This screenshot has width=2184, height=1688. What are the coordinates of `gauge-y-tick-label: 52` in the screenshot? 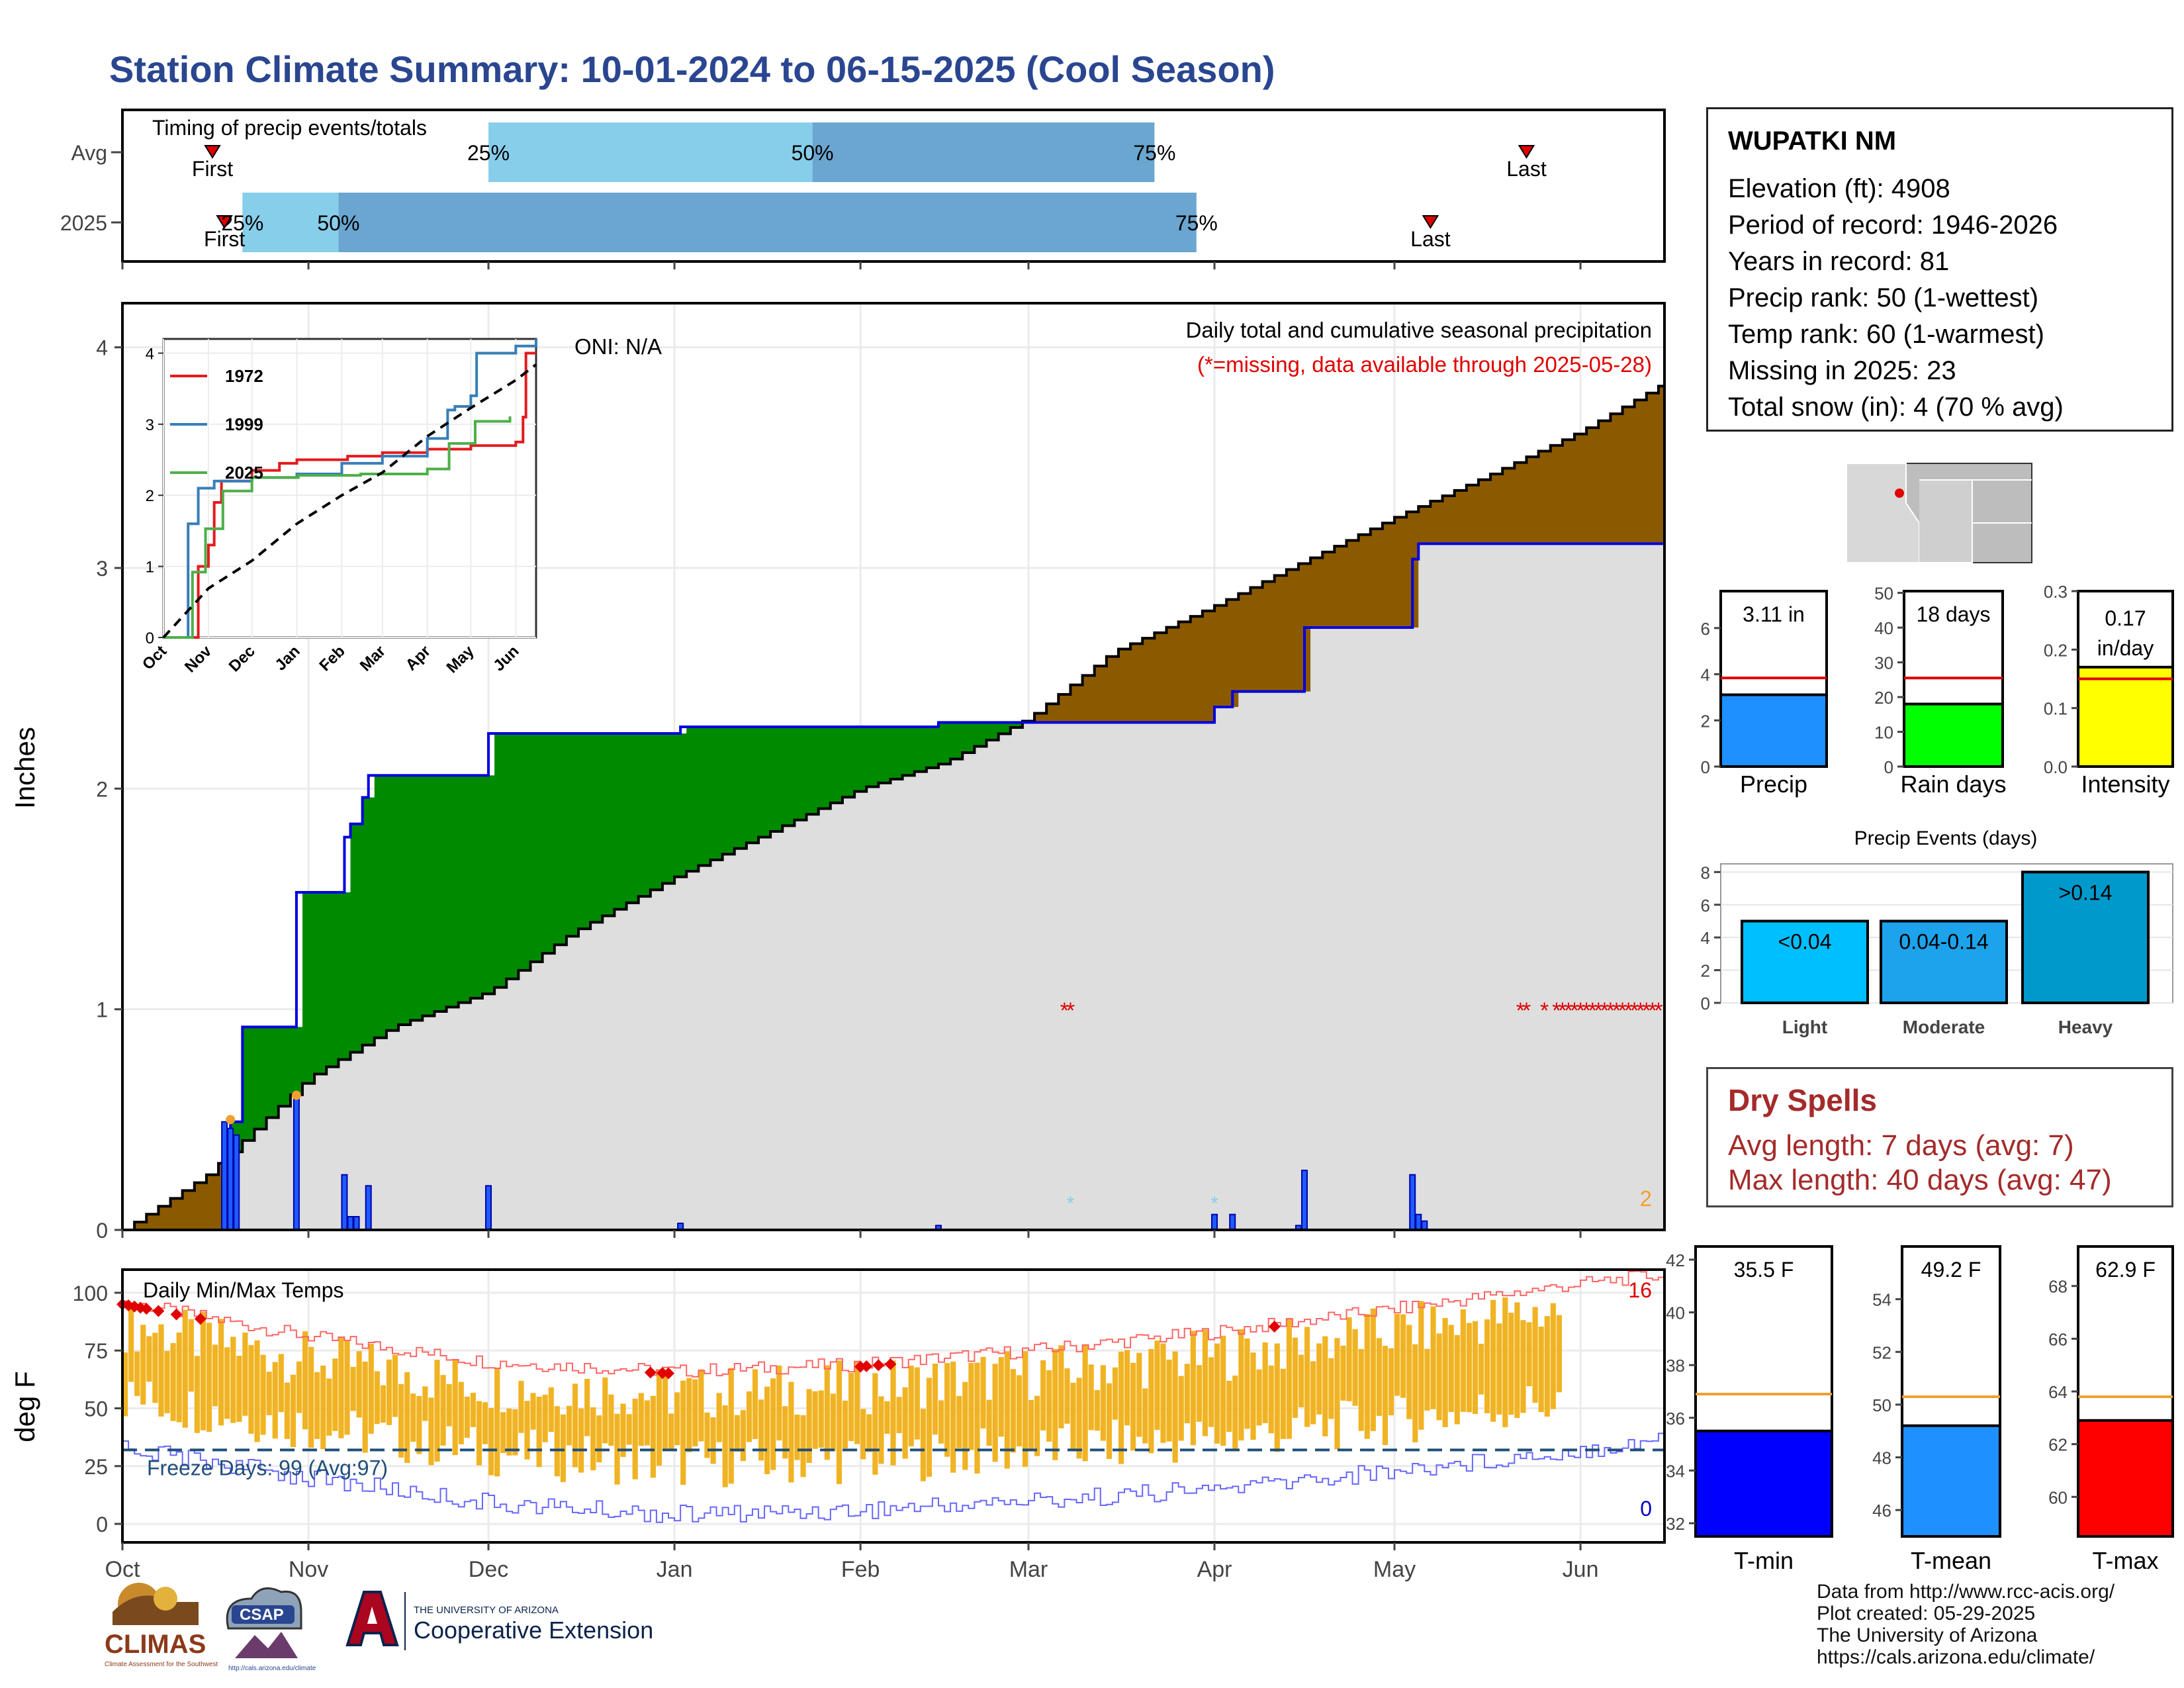 It's located at (1881, 1352).